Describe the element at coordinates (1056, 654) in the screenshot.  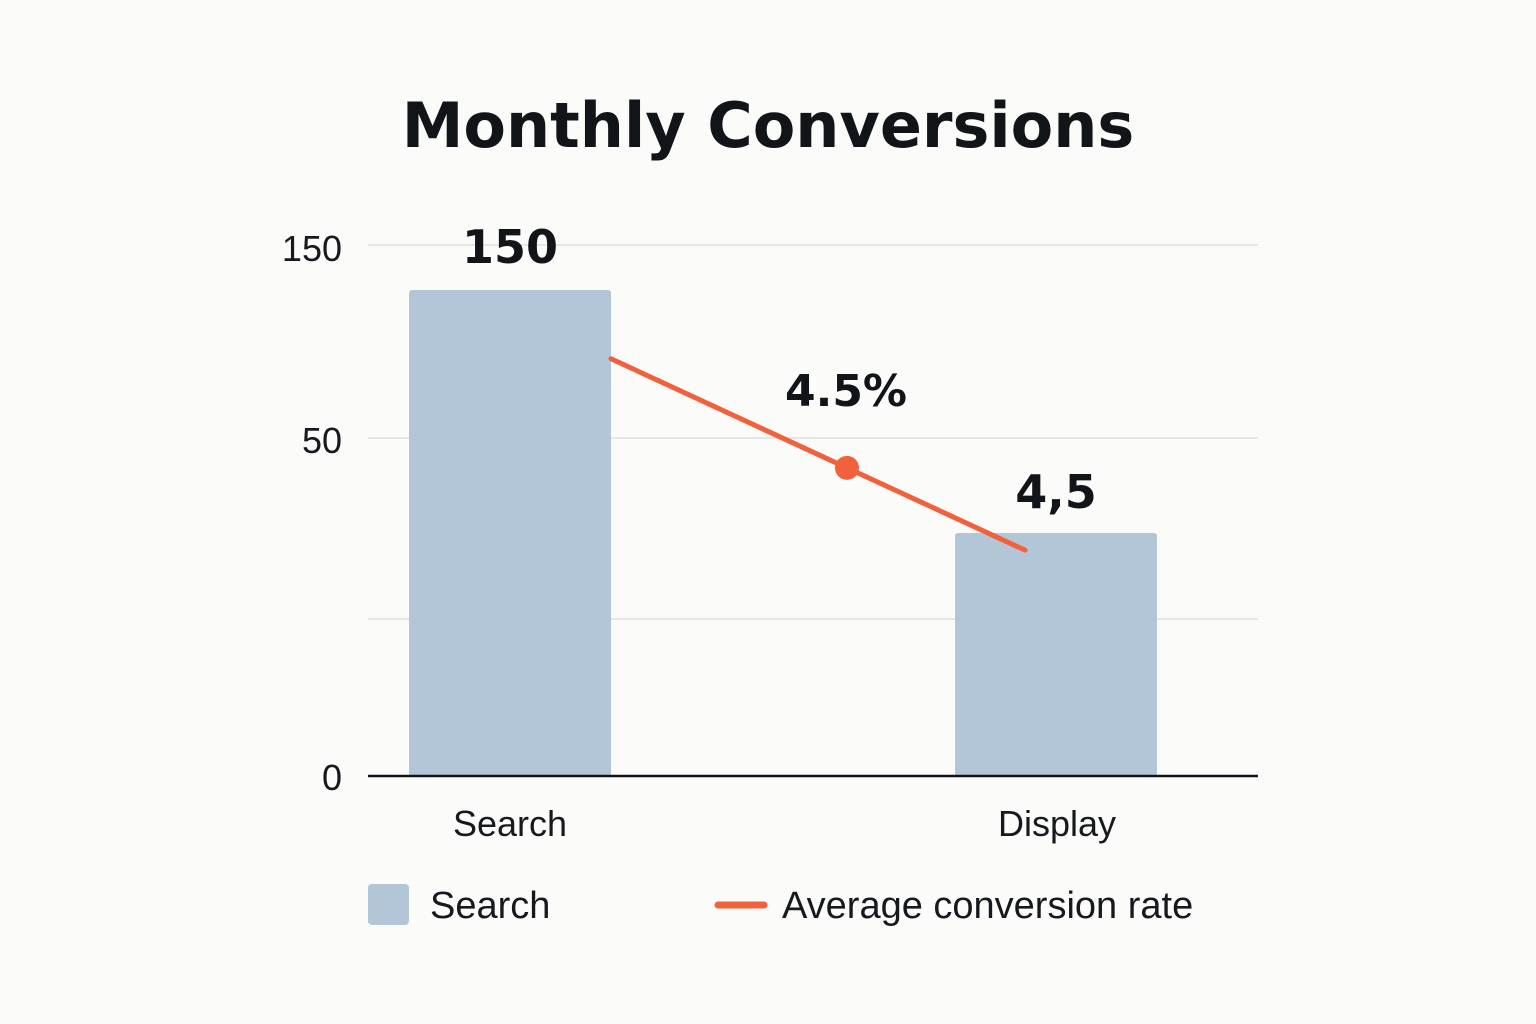
I see `bar-display` at that location.